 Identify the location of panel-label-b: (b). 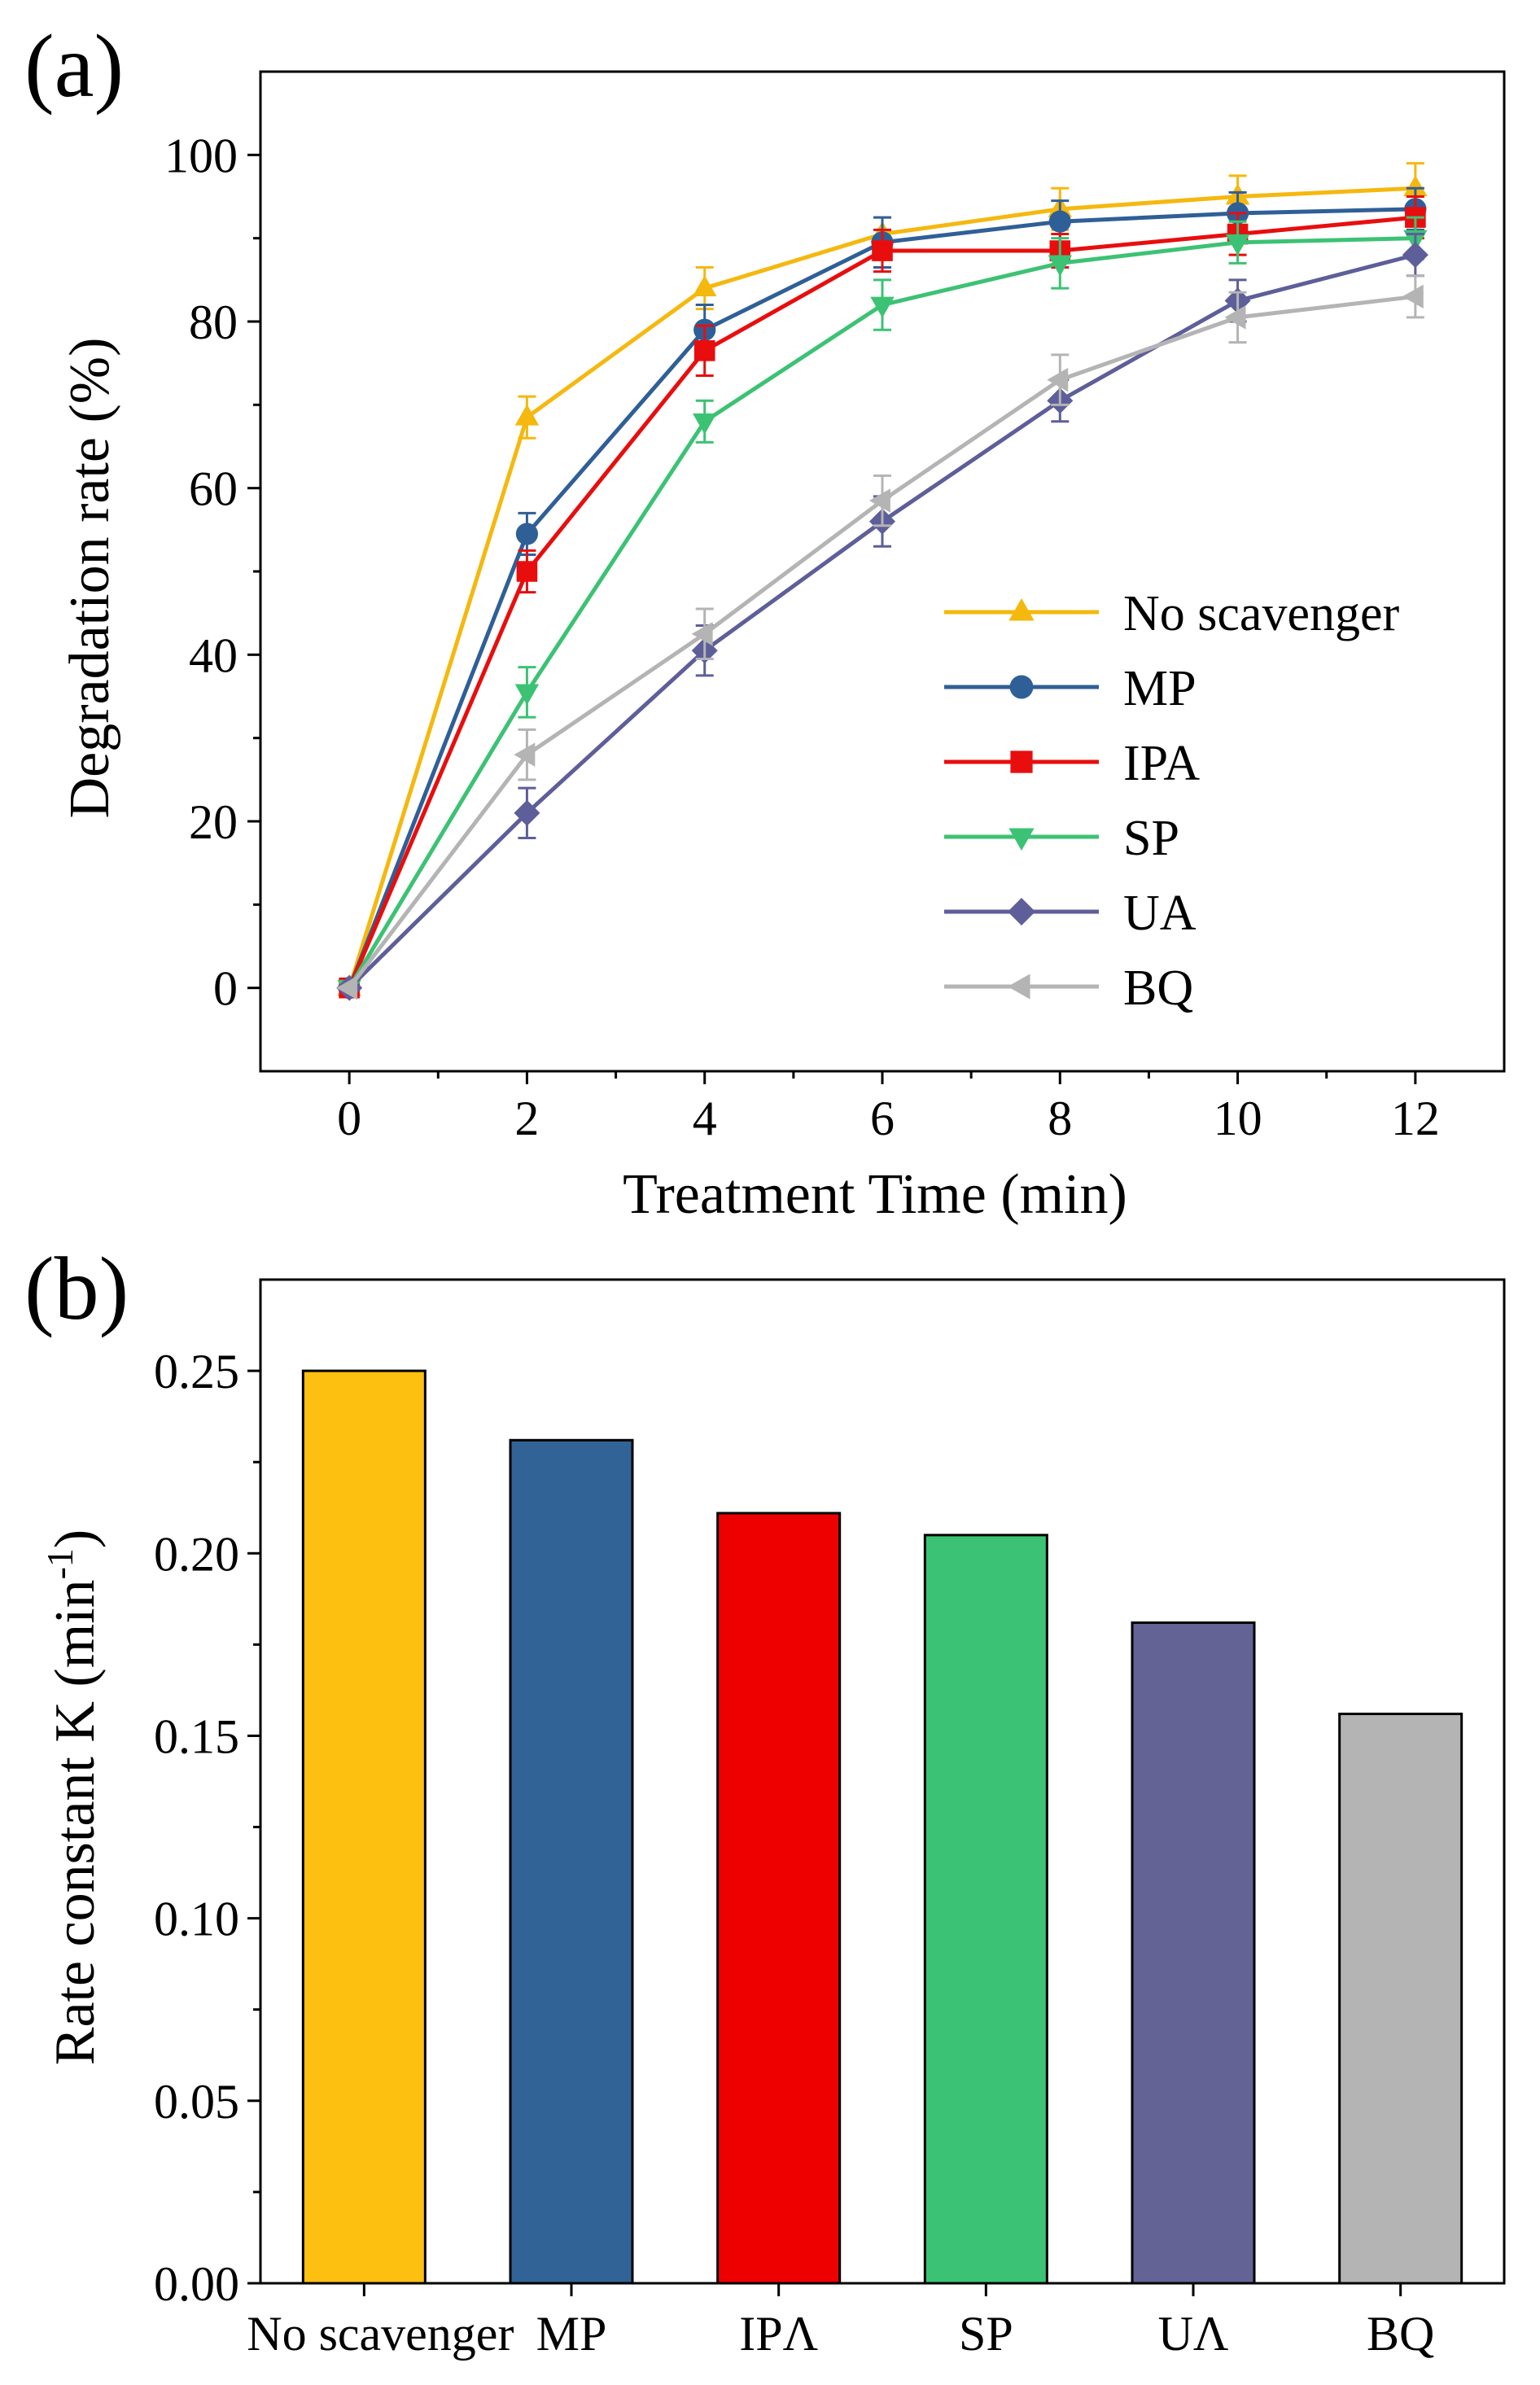
(77, 1289).